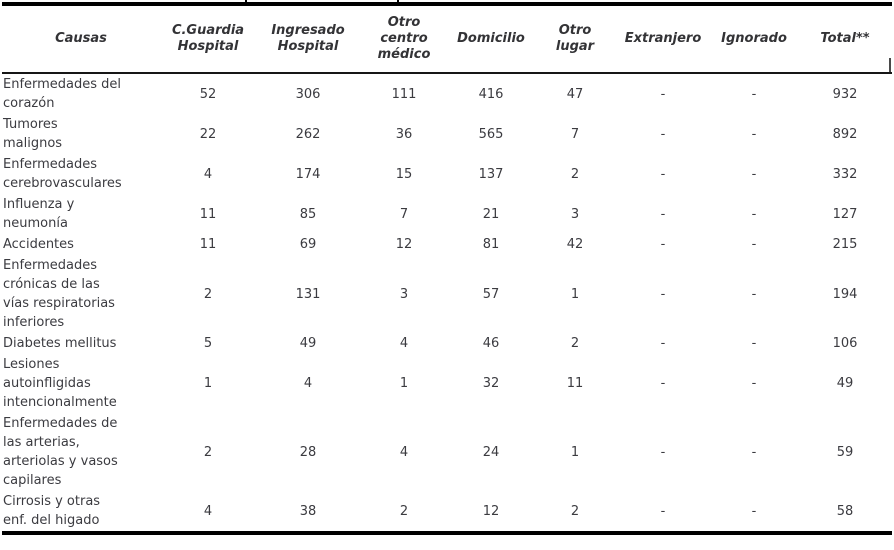  What do you see at coordinates (575, 94) in the screenshot?
I see `value-cell: 47` at bounding box center [575, 94].